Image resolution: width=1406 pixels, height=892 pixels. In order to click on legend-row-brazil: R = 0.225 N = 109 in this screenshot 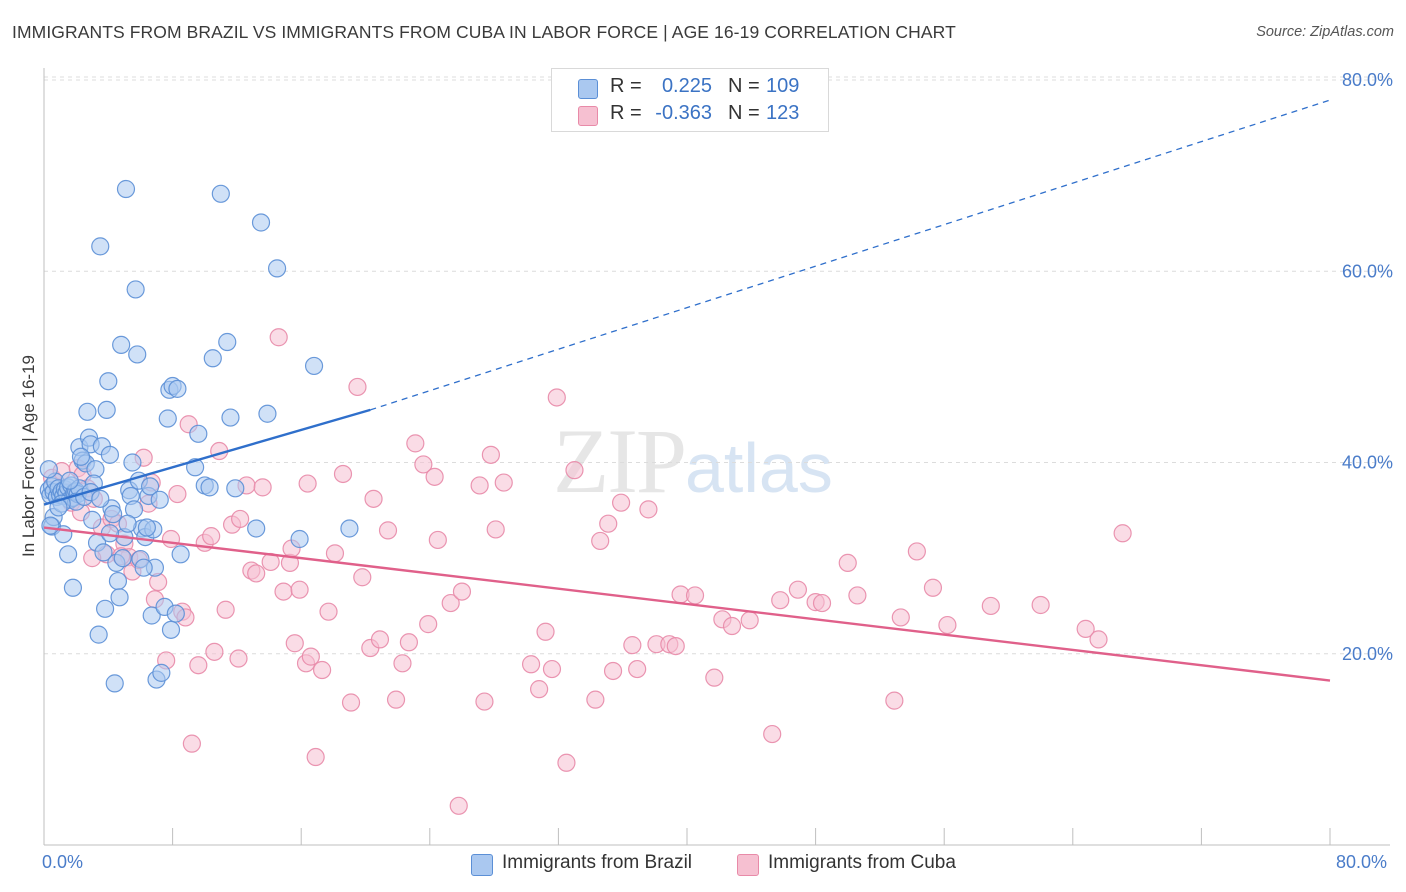, I will do `click(690, 88)`.